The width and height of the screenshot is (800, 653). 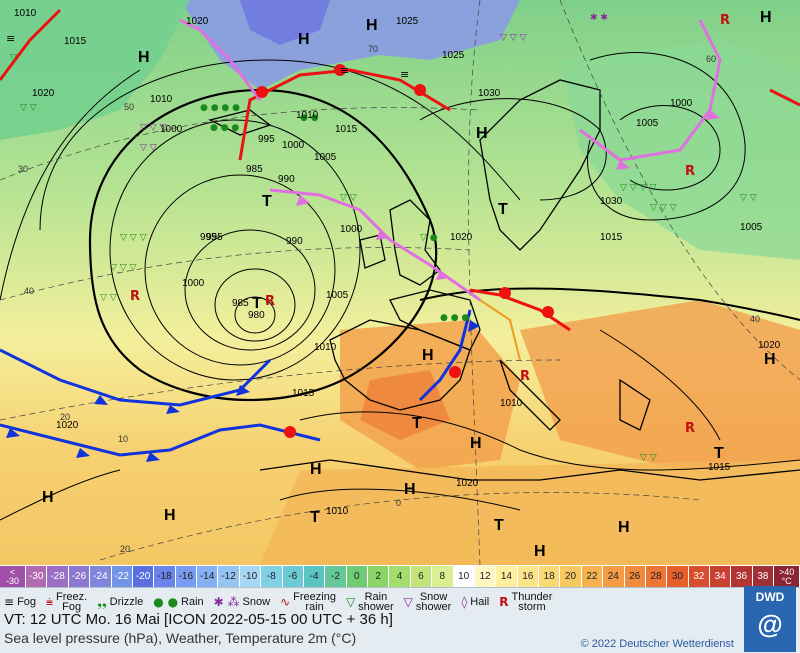 I want to click on snow-icon: ✱ ⁂, so click(x=226, y=602).